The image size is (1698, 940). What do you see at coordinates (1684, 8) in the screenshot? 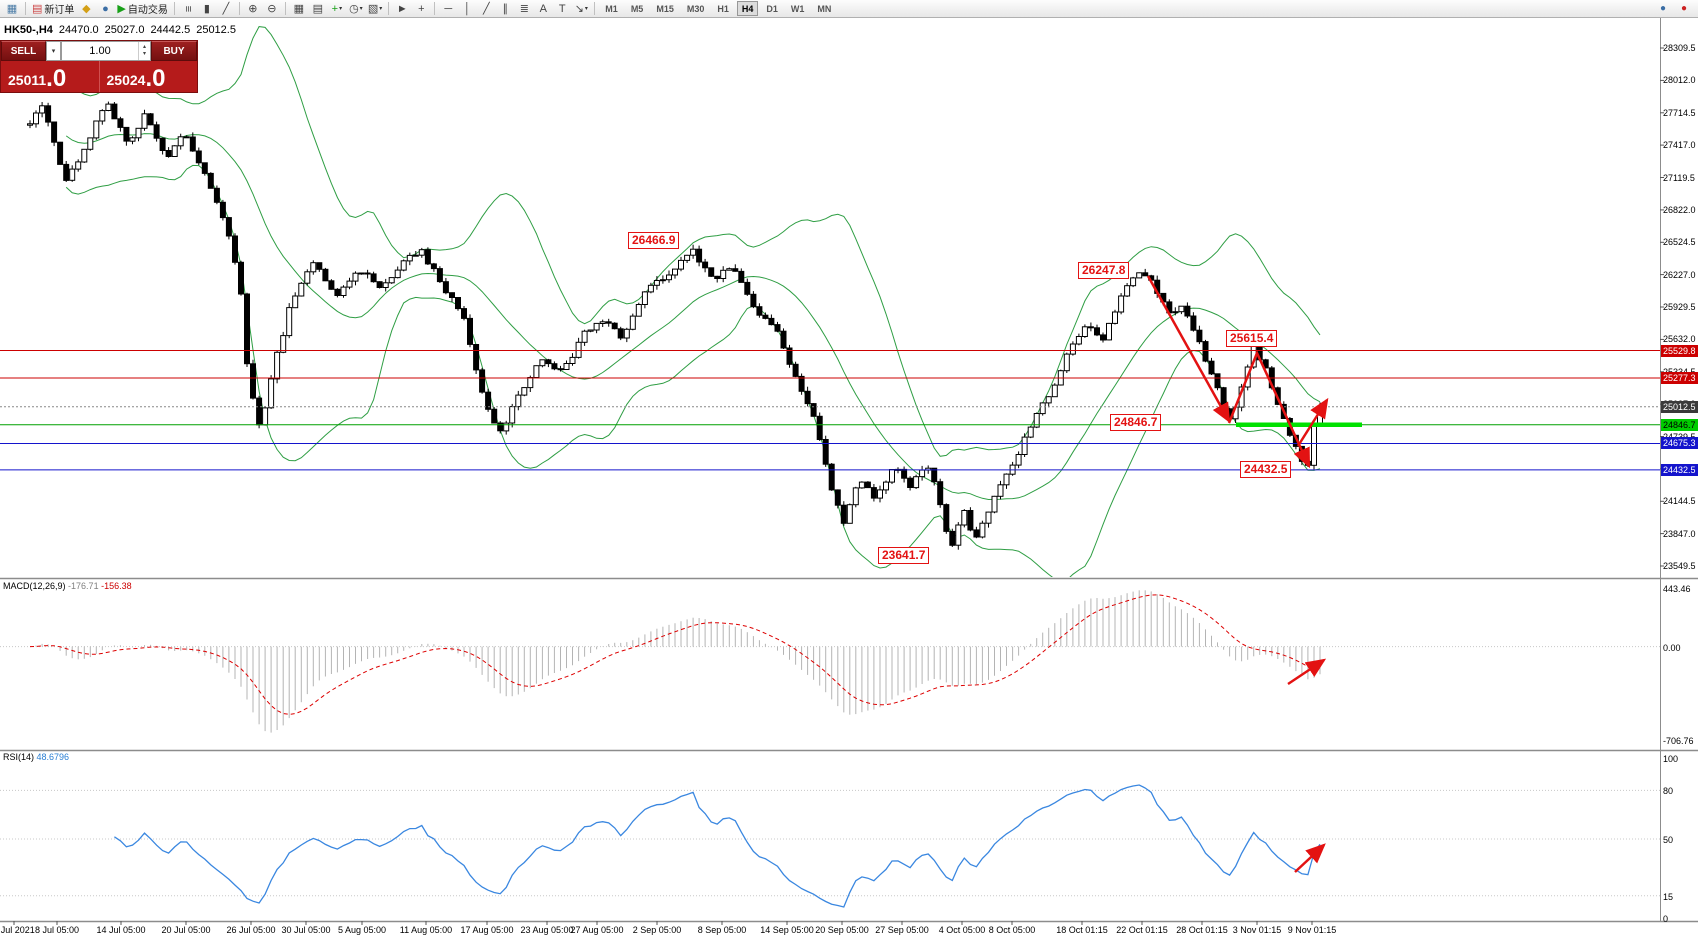
I see `alert-icon: ●` at bounding box center [1684, 8].